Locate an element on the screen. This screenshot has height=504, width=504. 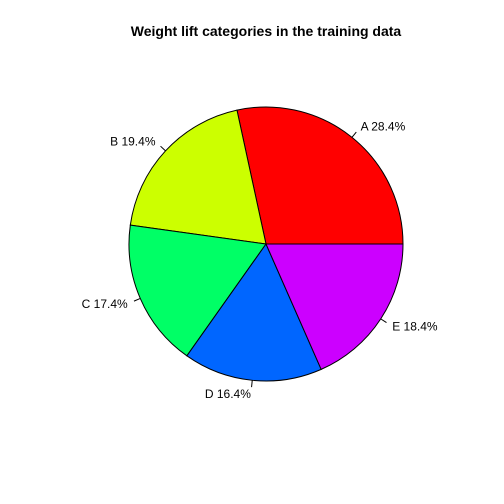
pie-label-d: D 16.4% is located at coordinates (228, 394).